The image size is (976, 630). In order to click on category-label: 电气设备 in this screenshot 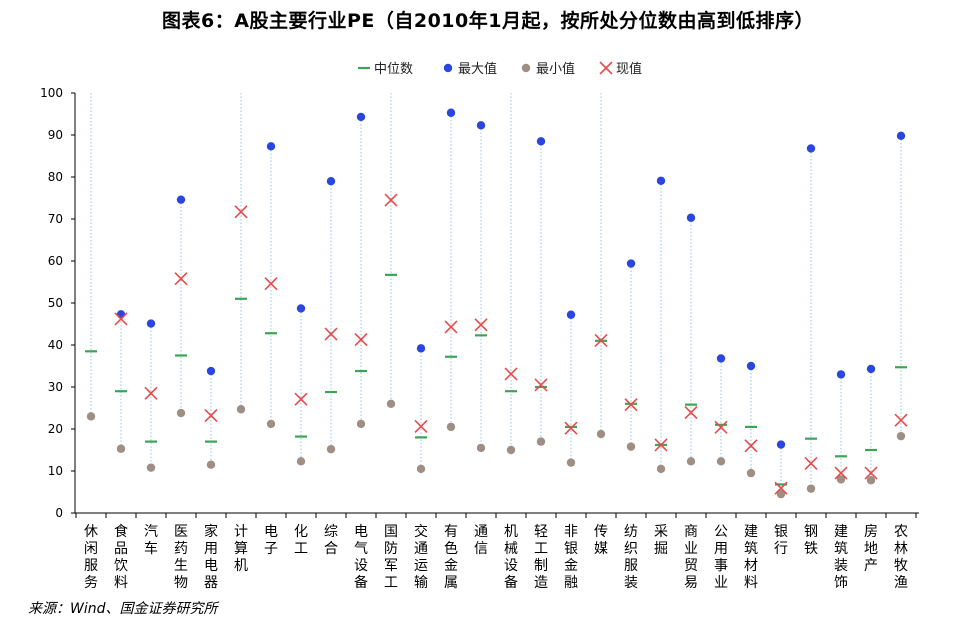, I will do `click(361, 557)`.